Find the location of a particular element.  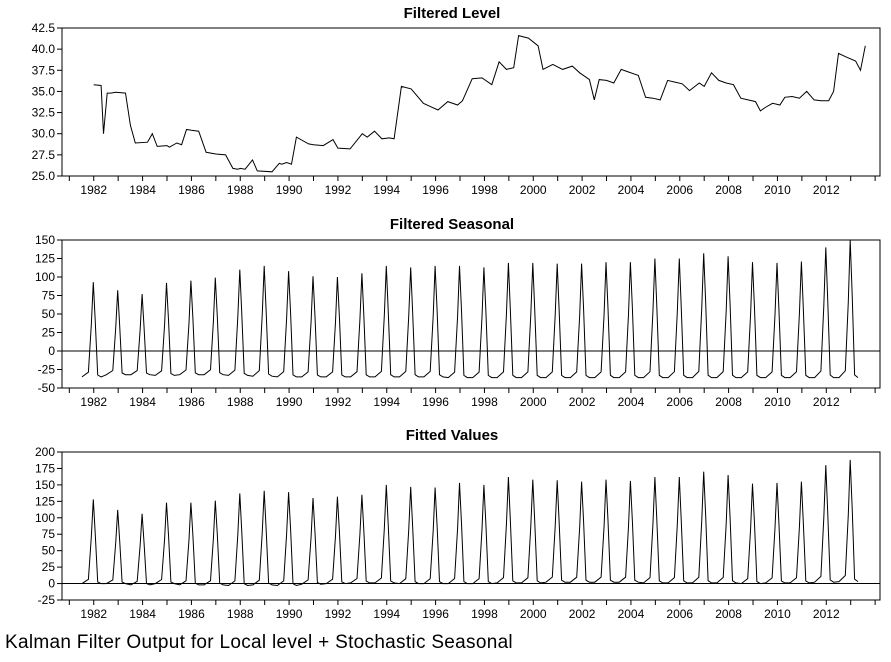

panel-title: Filtered Seasonal is located at coordinates (452, 224).